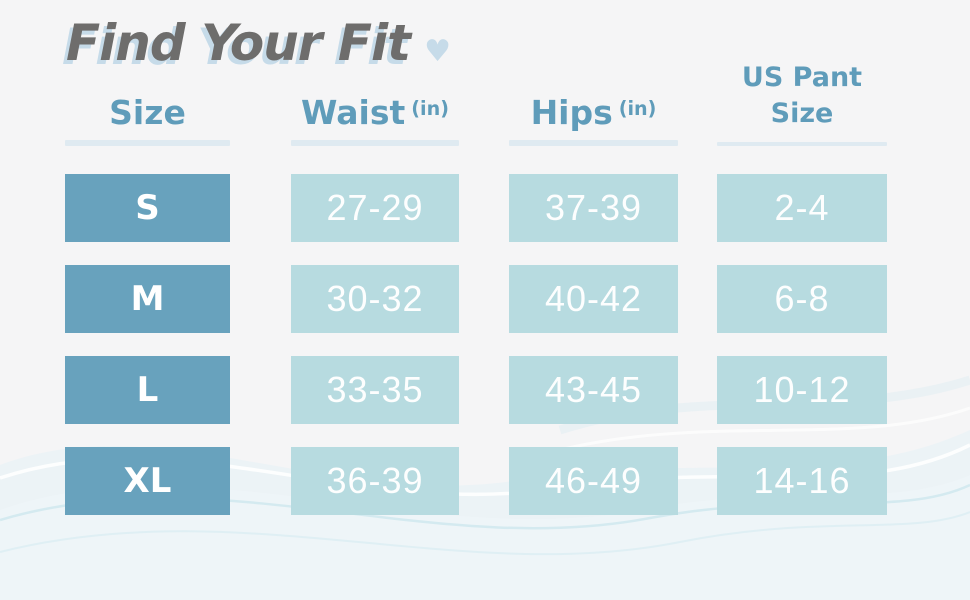 This screenshot has width=970, height=600. Describe the element at coordinates (593, 299) in the screenshot. I see `hips-cell-m: 40-42` at that location.